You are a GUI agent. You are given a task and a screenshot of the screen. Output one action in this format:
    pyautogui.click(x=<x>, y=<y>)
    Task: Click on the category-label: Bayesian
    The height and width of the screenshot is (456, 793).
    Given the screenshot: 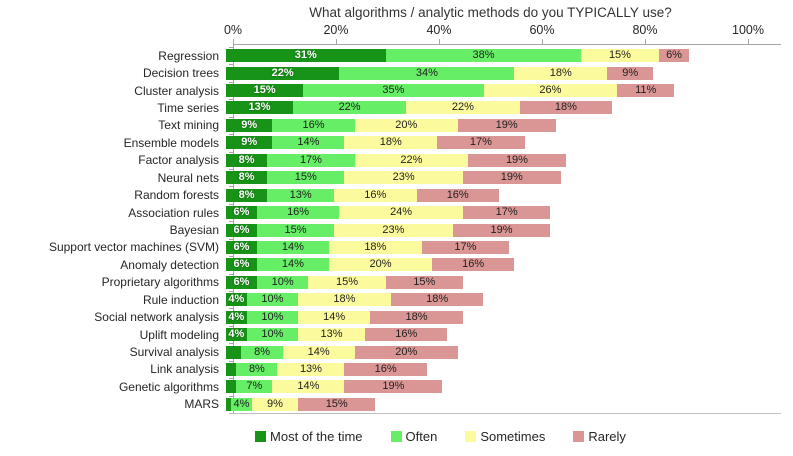 What is the action you would take?
    pyautogui.click(x=194, y=230)
    